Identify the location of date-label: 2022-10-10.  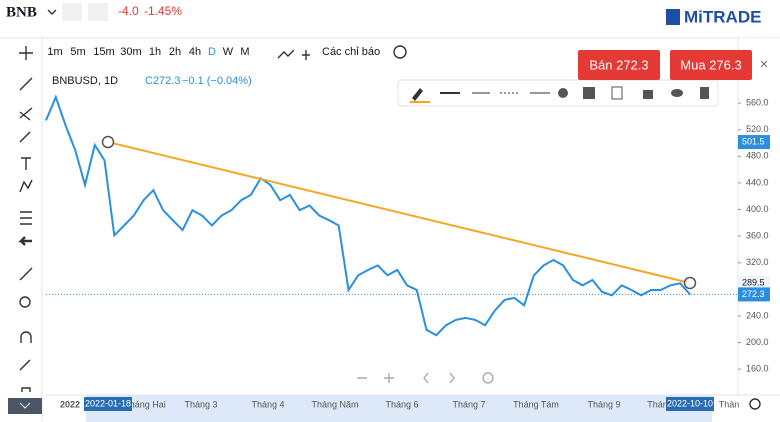
(690, 403).